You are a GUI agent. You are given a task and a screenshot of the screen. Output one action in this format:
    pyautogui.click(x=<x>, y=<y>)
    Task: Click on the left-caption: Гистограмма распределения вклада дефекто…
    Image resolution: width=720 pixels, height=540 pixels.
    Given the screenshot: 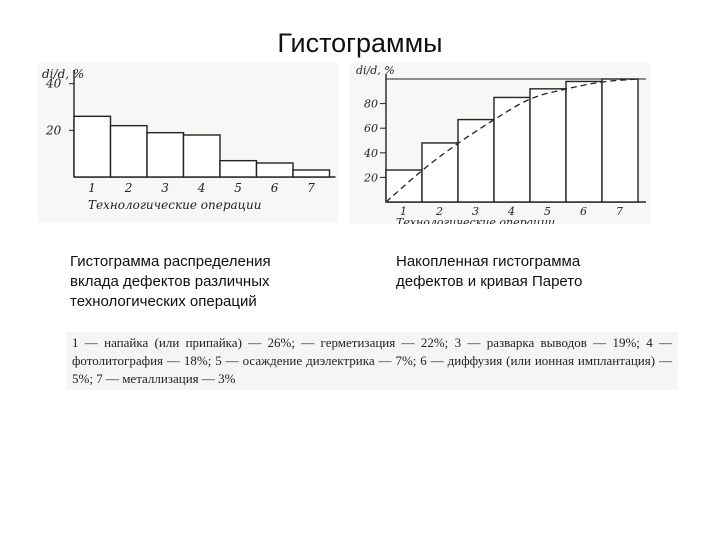 What is the action you would take?
    pyautogui.click(x=170, y=281)
    